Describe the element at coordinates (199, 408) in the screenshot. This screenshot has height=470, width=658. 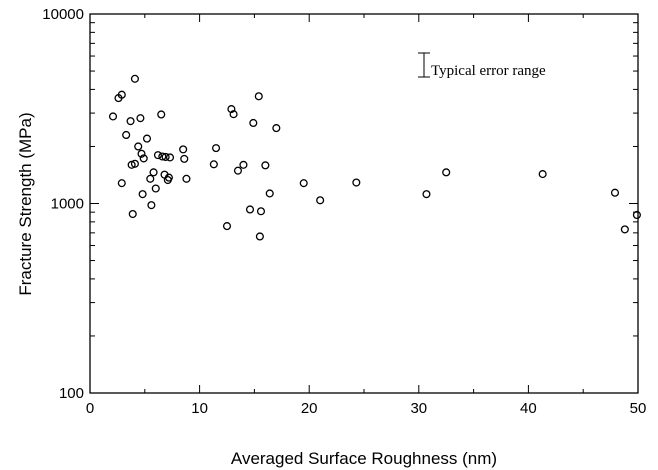
I see `x-tick-label: 10` at that location.